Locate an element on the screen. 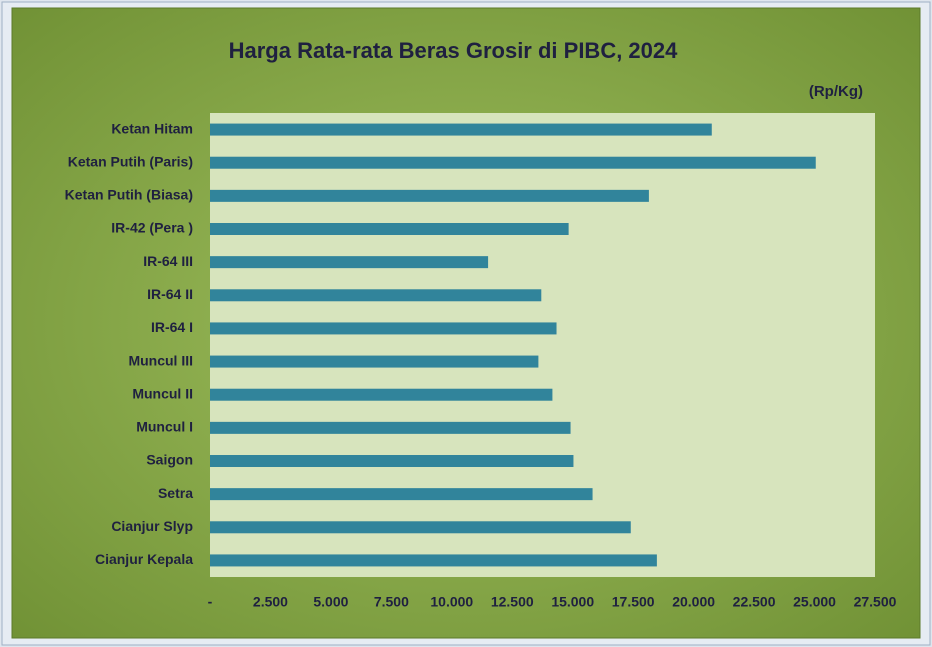  x-tick-label: 5.000 is located at coordinates (330, 602).